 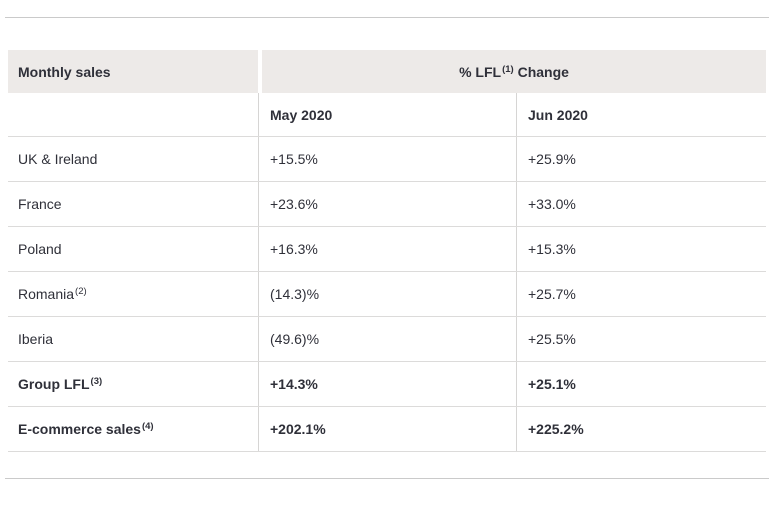 I want to click on may-value-cell: +23.6%, so click(x=388, y=204).